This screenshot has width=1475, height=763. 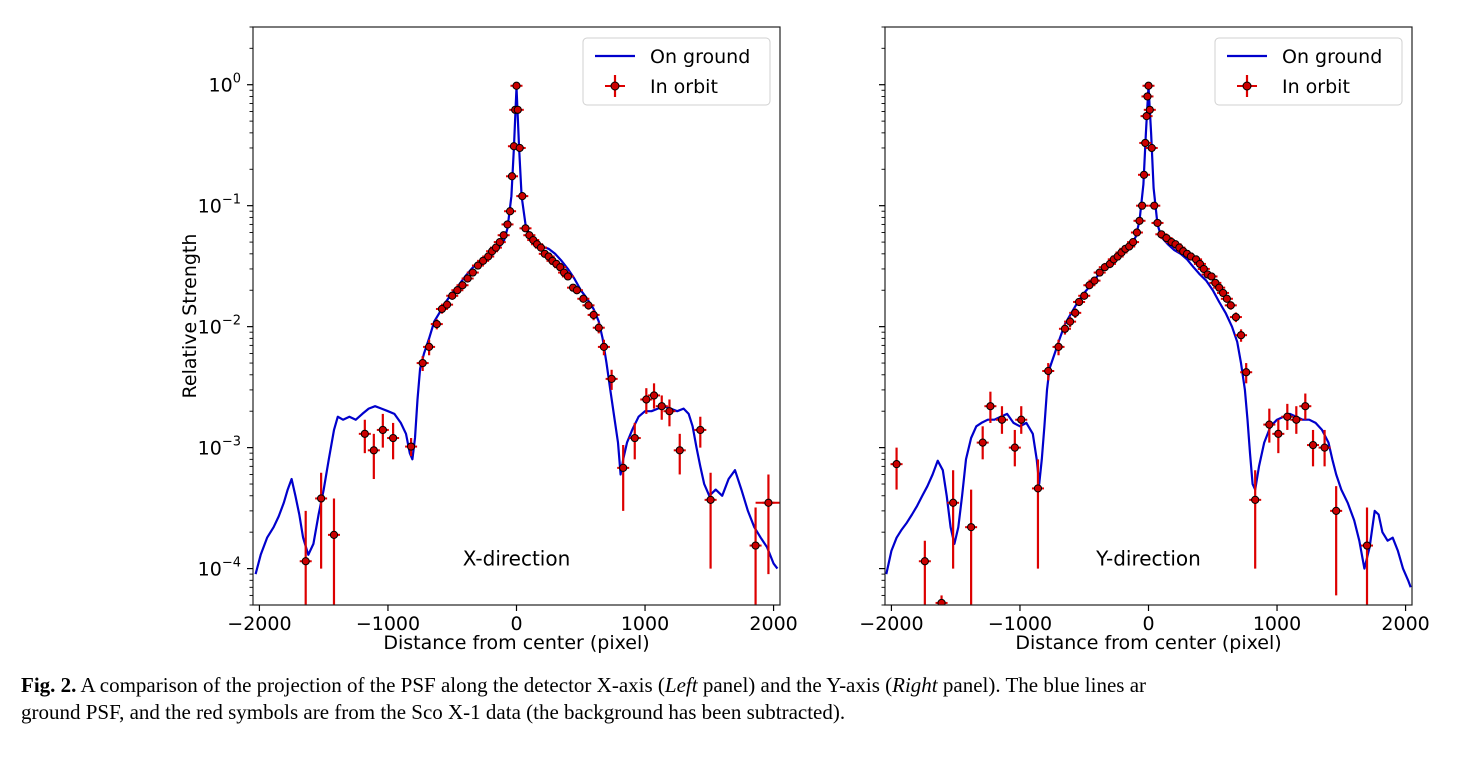 I want to click on y-tick-label: 10⁻², so click(x=219, y=326).